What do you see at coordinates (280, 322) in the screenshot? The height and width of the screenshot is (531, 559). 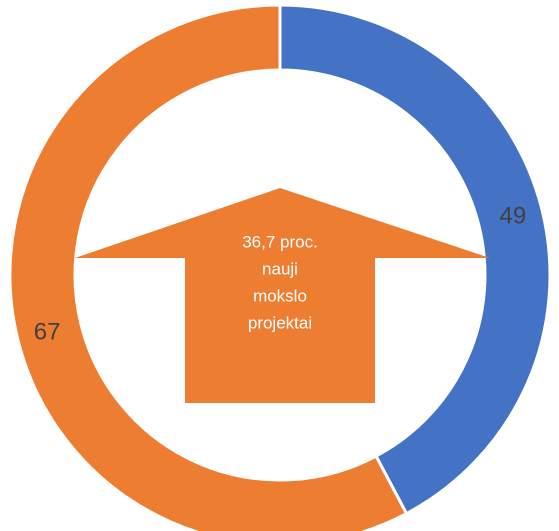 I see `annotation-line: projektai` at bounding box center [280, 322].